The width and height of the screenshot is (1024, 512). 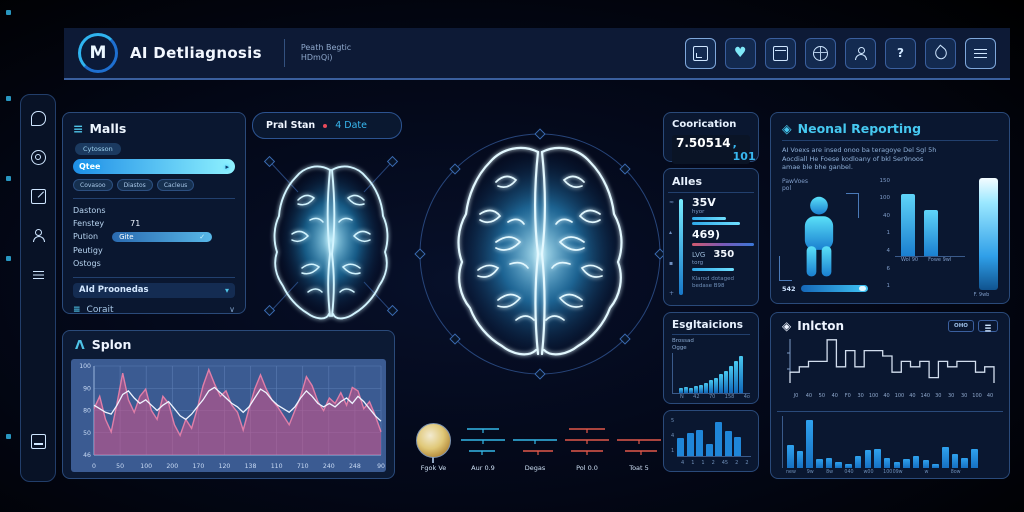 What do you see at coordinates (900, 53) in the screenshot?
I see `help-icon` at bounding box center [900, 53].